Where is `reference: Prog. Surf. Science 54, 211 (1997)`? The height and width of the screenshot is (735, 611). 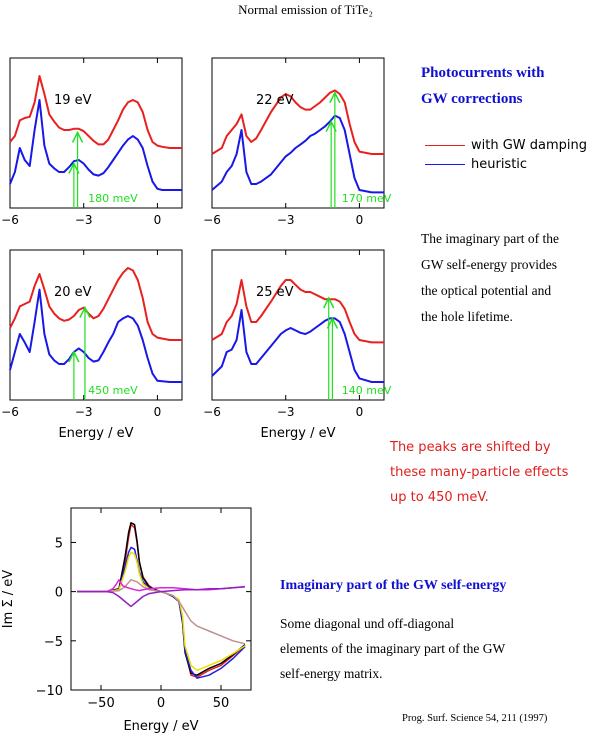
reference: Prog. Surf. Science 54, 211 (1997) is located at coordinates (474, 718).